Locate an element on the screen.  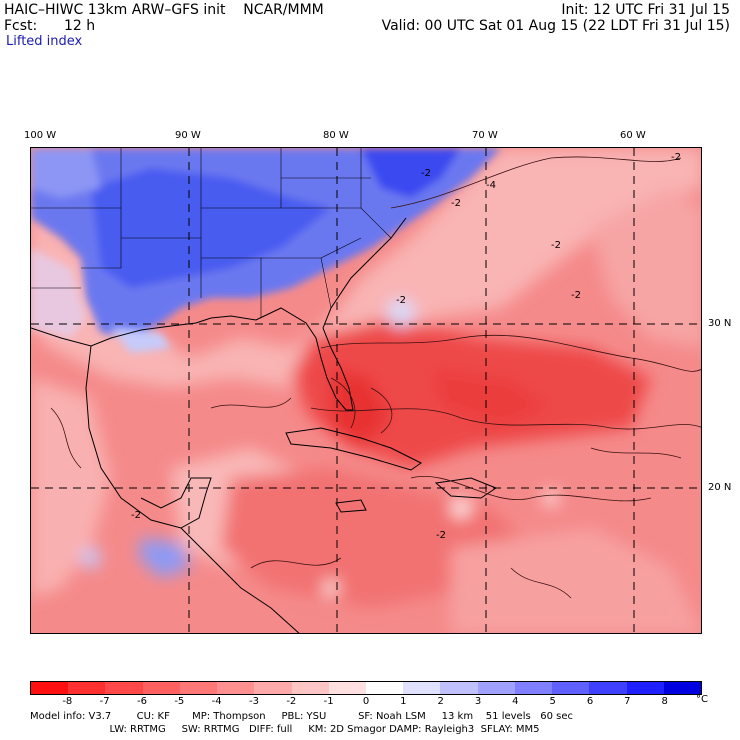
contour-label: -4 is located at coordinates (491, 185).